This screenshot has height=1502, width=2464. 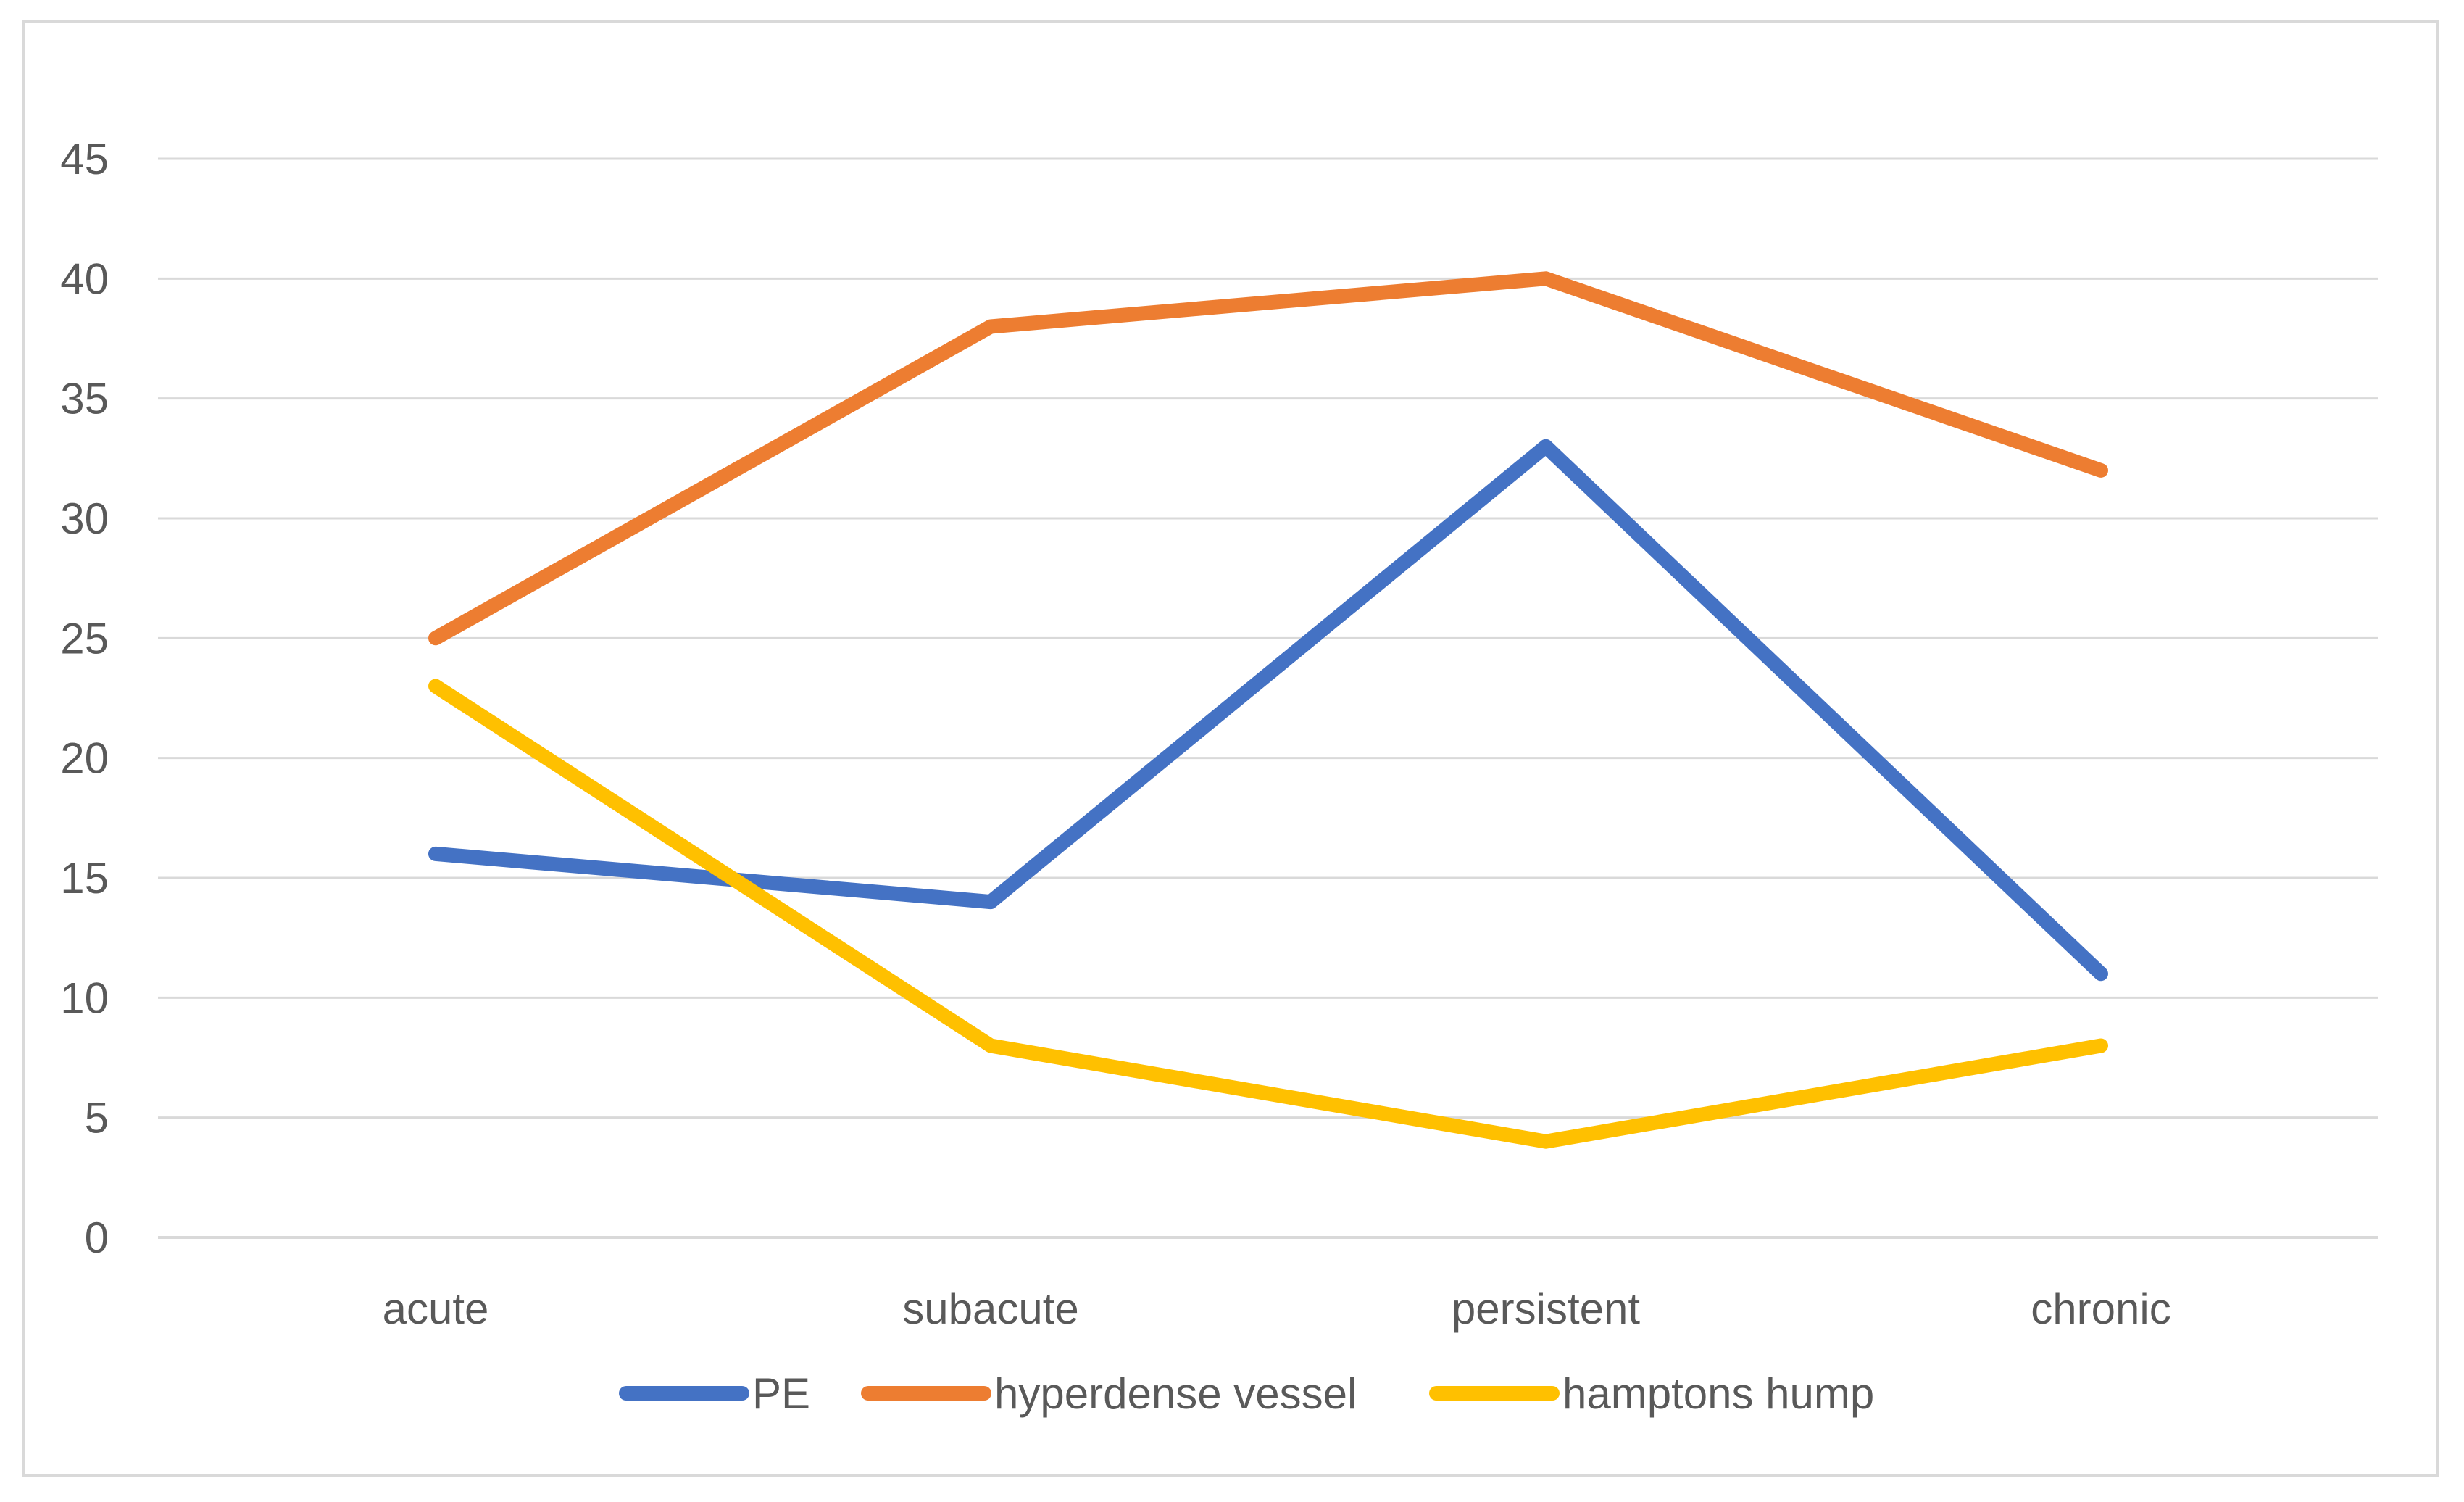 I want to click on x-tick-label: subacute, so click(x=991, y=1309).